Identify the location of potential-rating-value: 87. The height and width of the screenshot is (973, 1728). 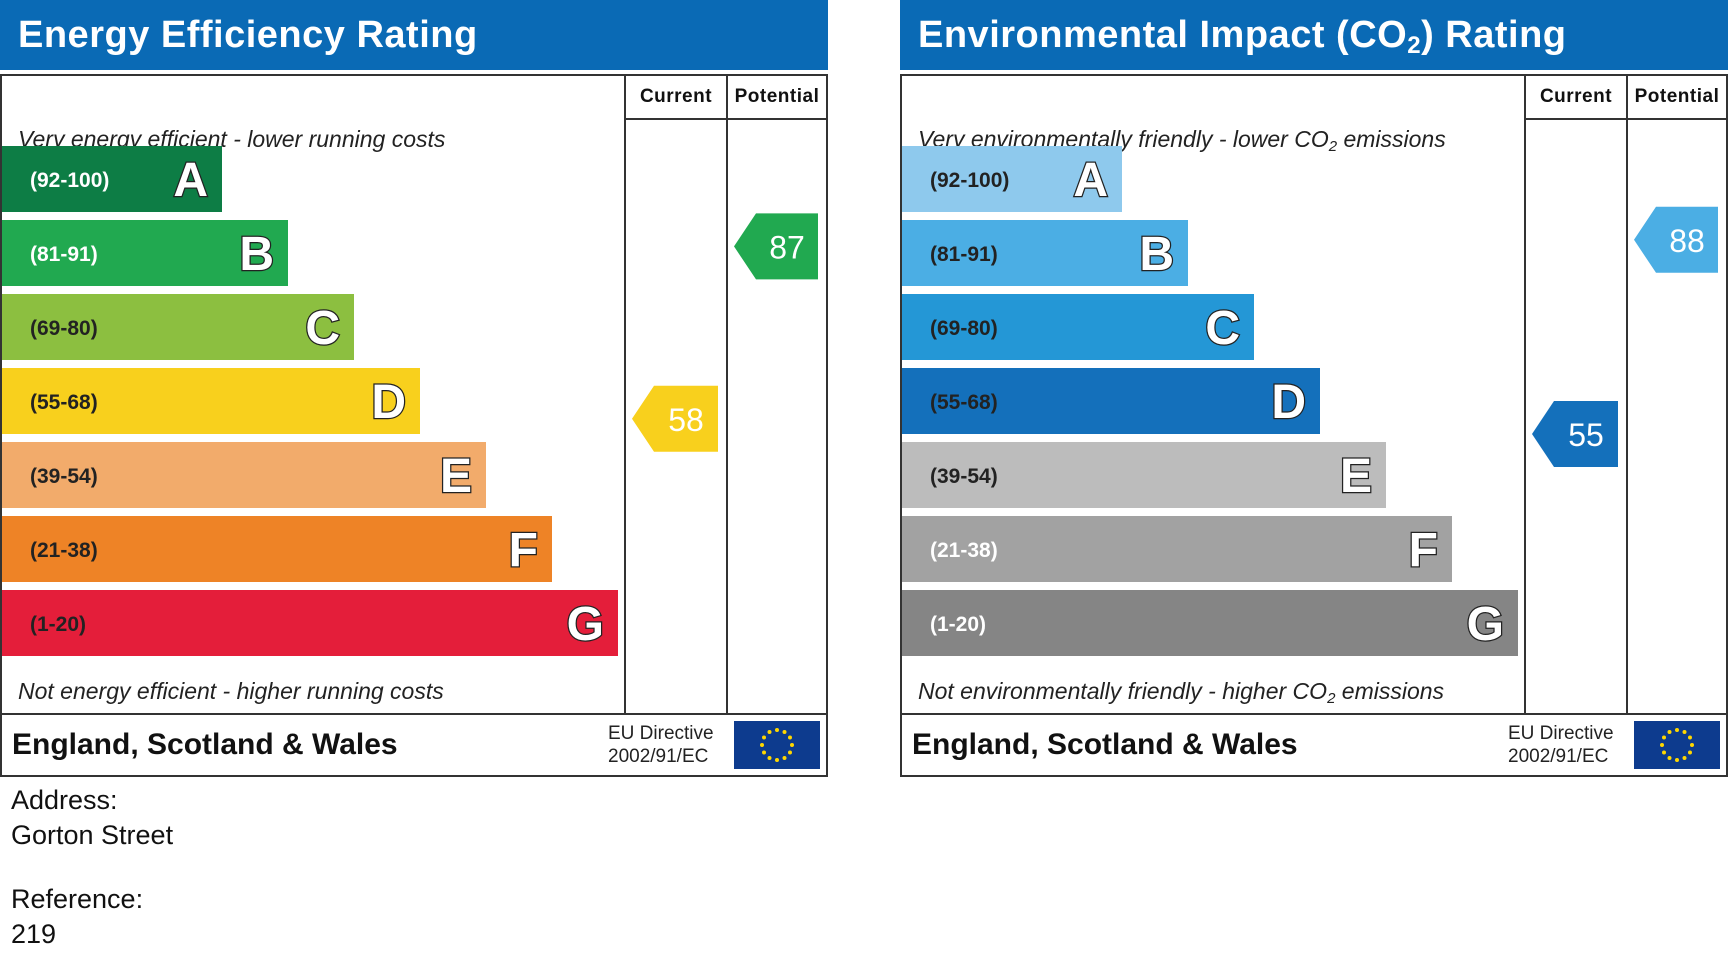
(787, 247).